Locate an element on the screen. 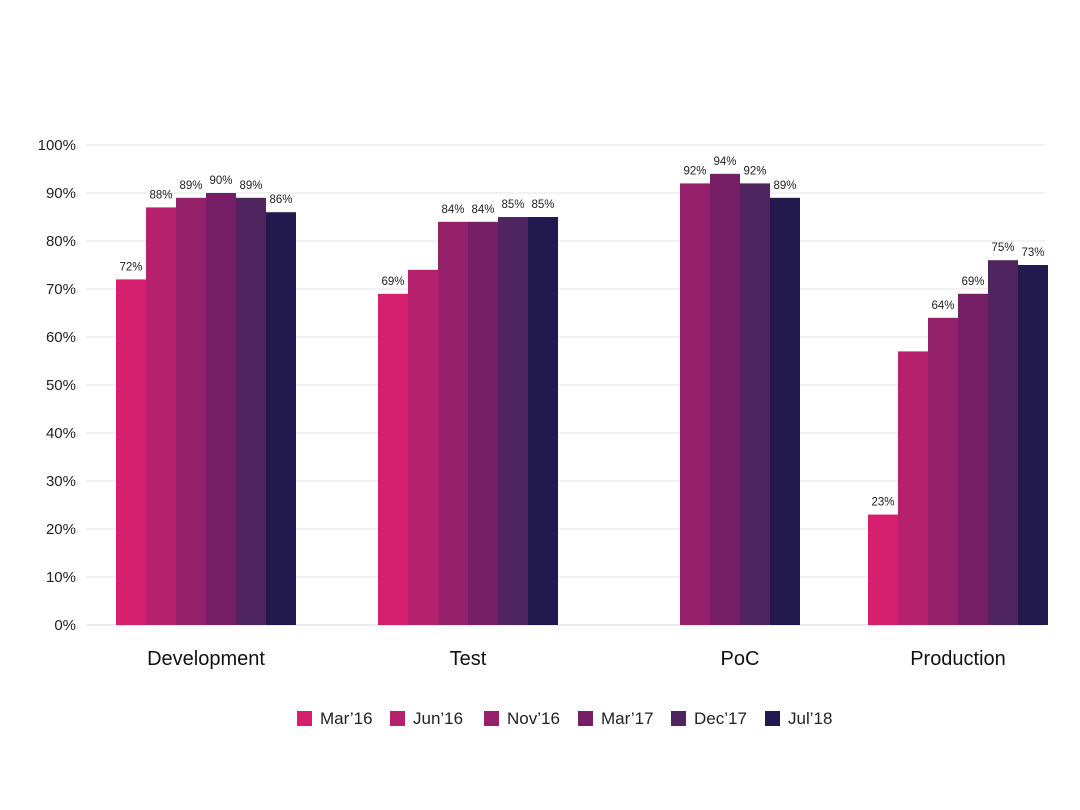  legend-label: Jul’18 is located at coordinates (810, 718).